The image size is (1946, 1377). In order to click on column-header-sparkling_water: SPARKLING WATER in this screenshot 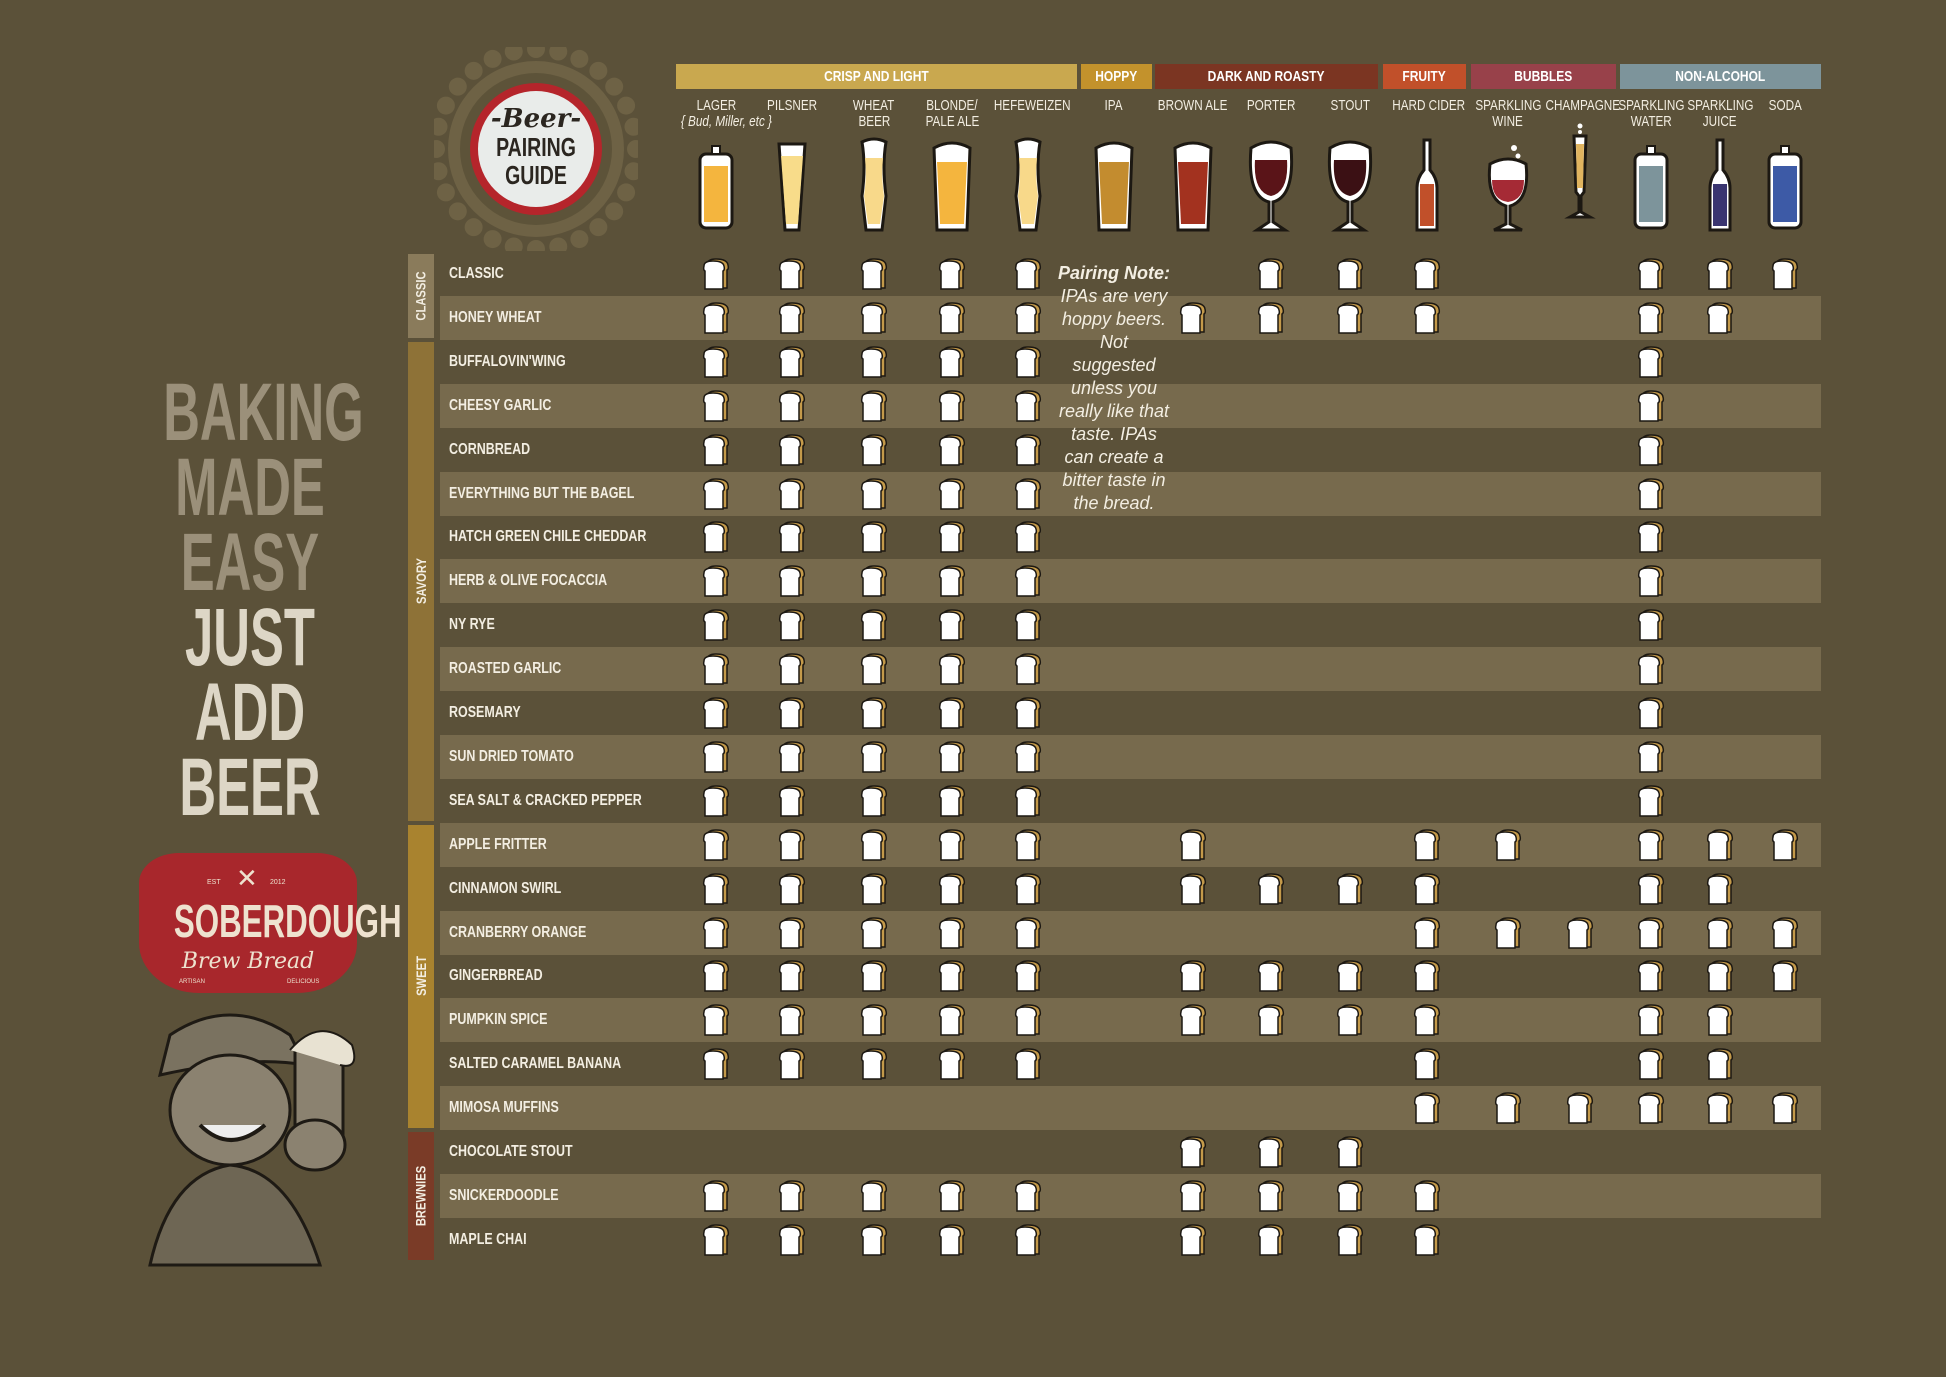, I will do `click(1651, 114)`.